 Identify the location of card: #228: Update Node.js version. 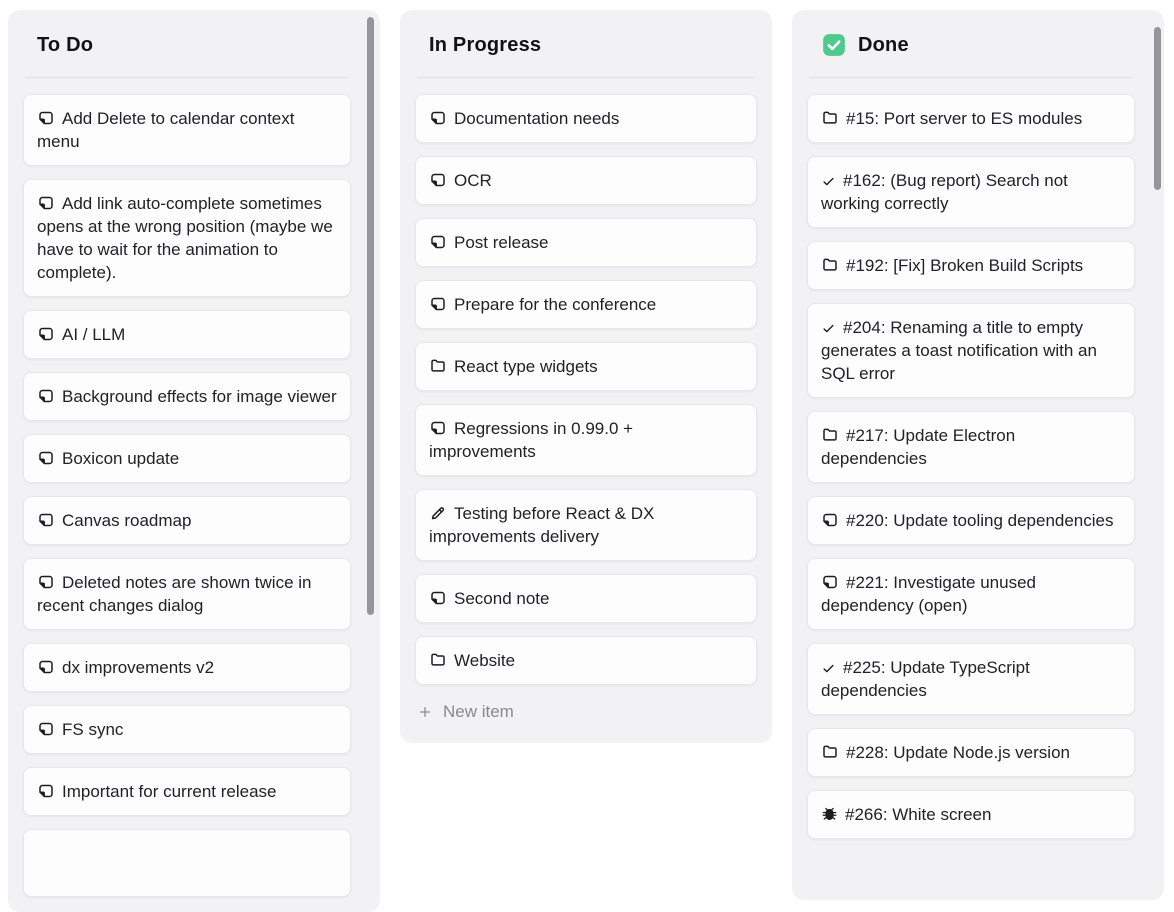
(971, 752).